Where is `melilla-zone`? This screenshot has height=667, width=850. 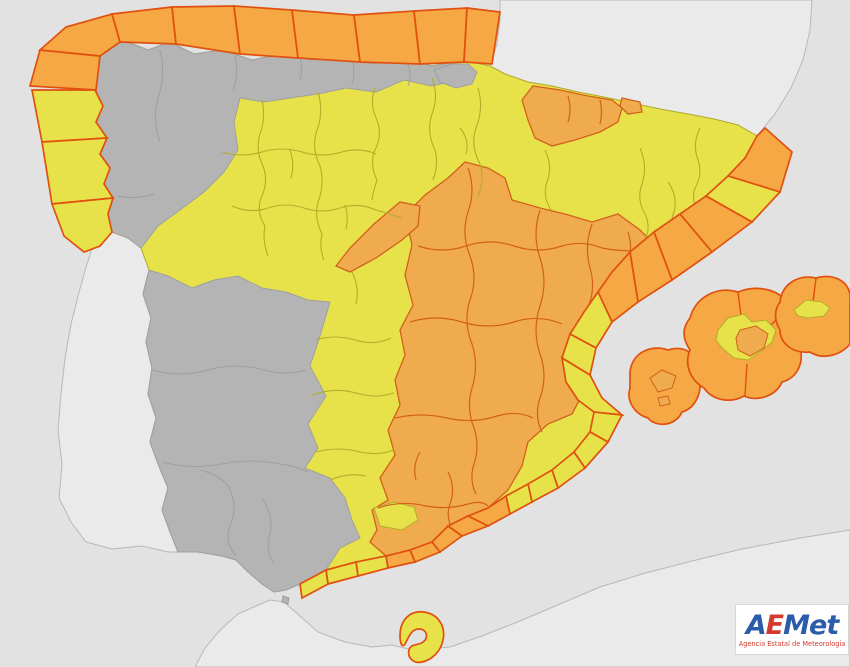
melilla-zone is located at coordinates (422, 637).